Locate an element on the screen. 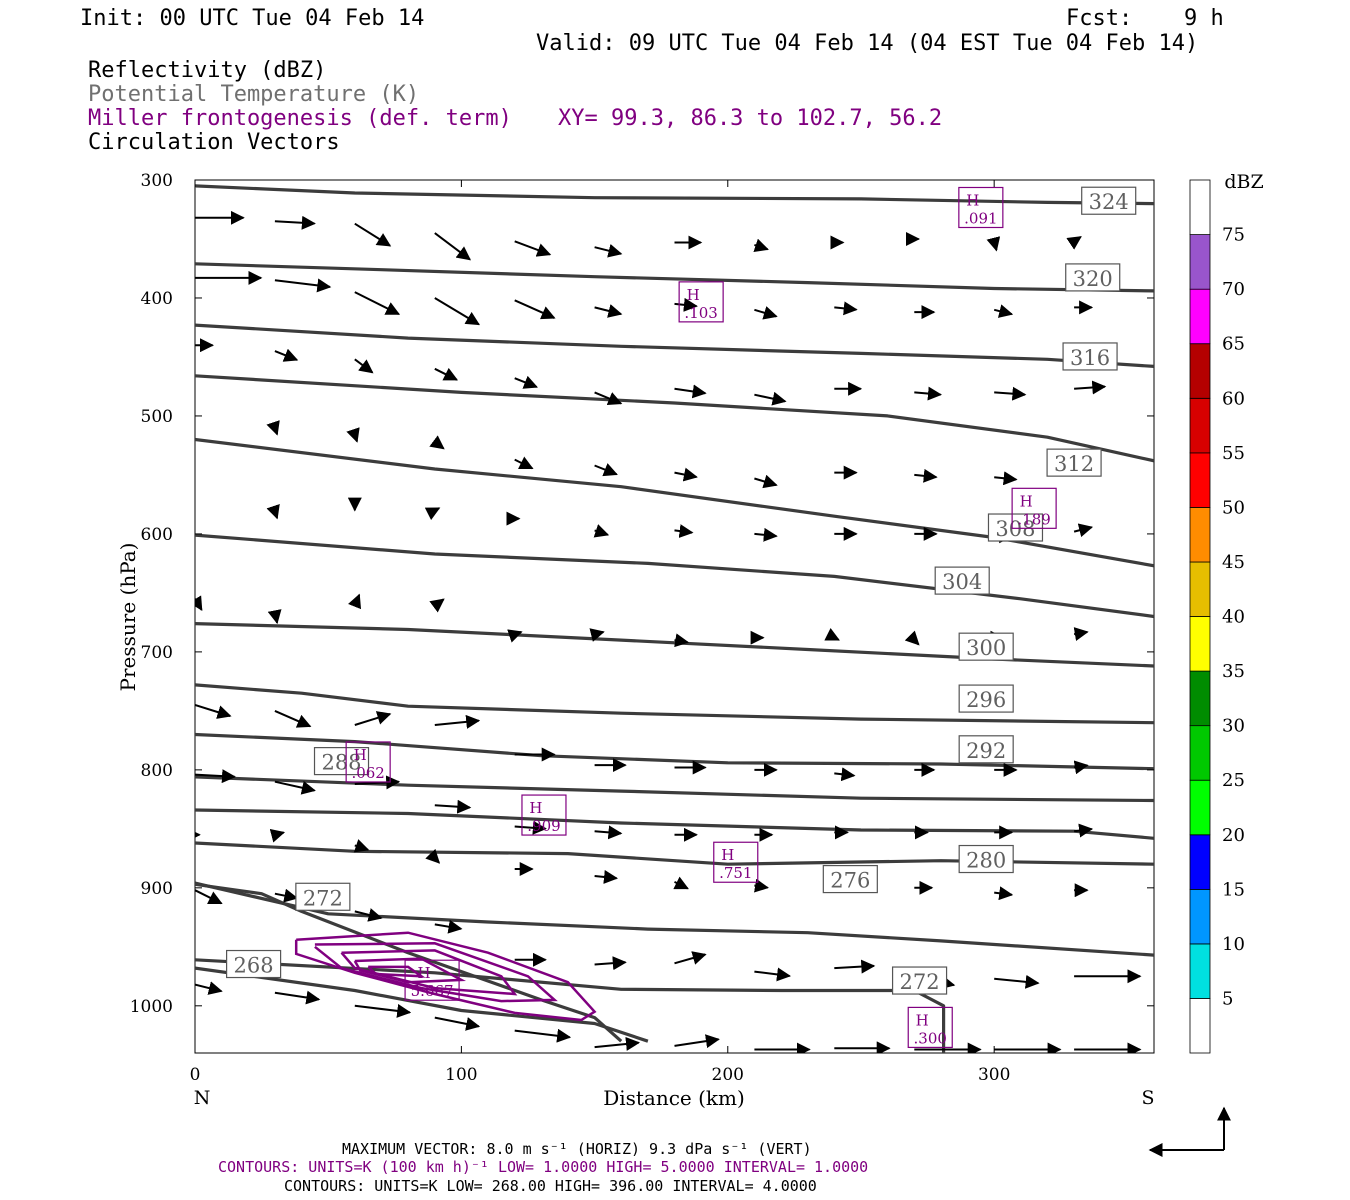  svg-text: .751 is located at coordinates (735, 873).